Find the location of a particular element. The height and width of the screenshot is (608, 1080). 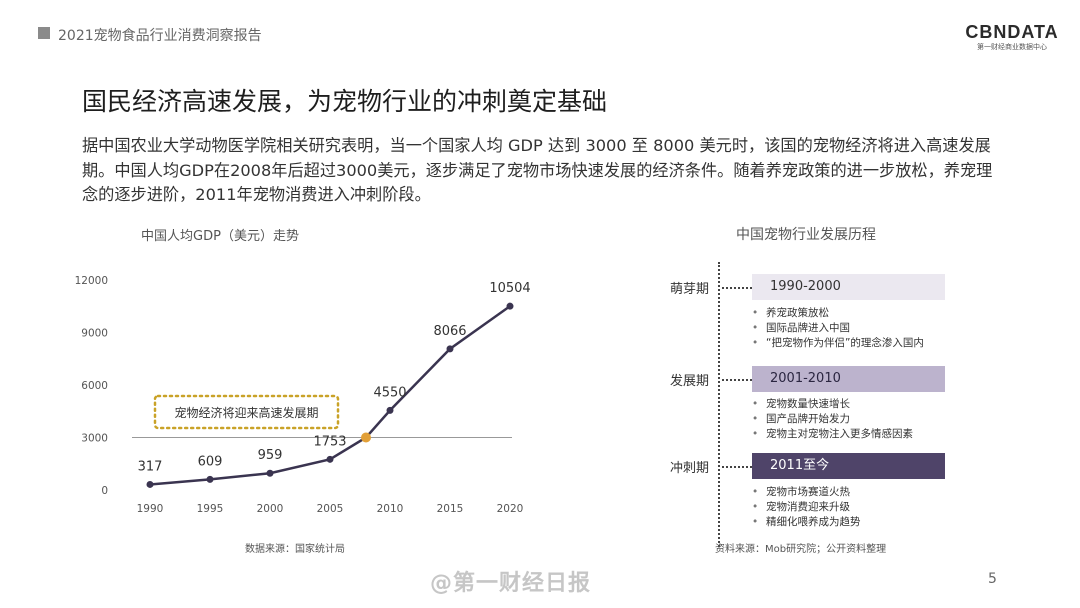

stage-label-3: 冲刺期 is located at coordinates (690, 468).